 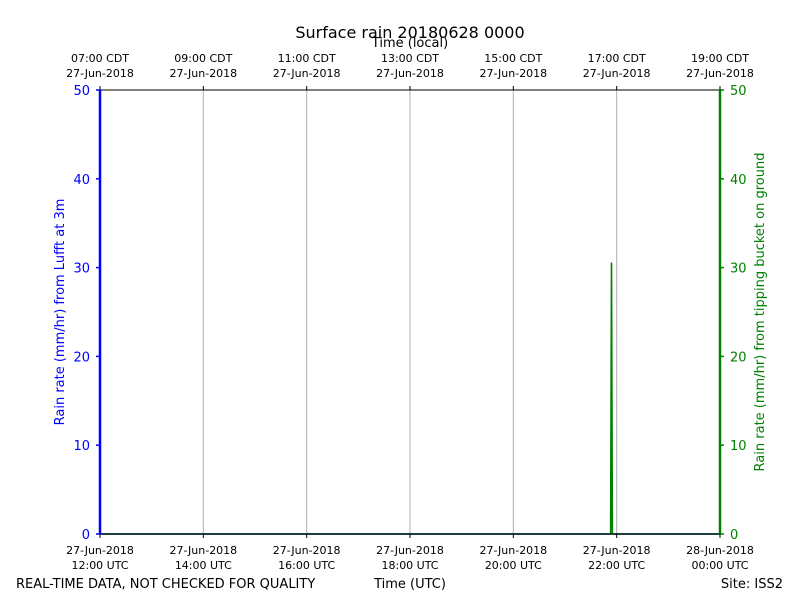 I want to click on y-tick-label-left: 20, so click(x=81, y=357).